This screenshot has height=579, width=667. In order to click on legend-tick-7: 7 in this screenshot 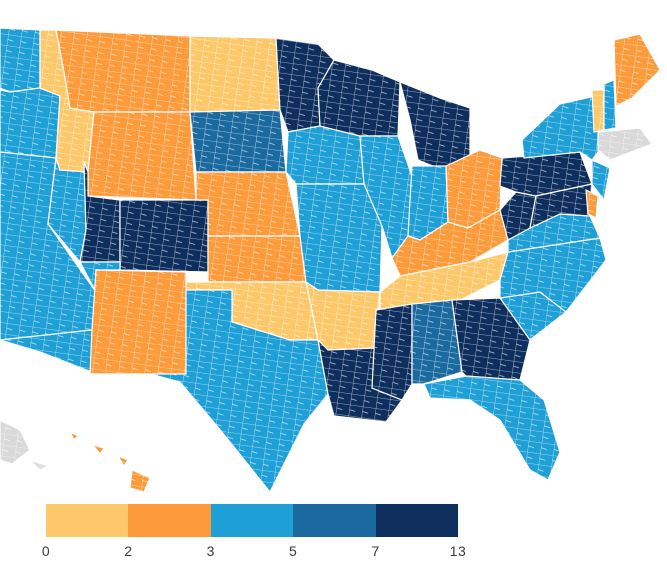, I will do `click(375, 551)`.